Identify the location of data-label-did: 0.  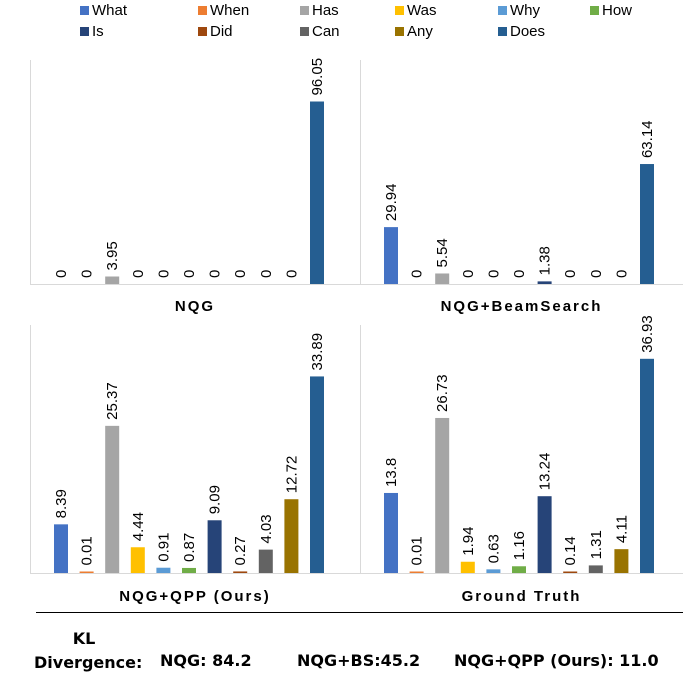
(570, 274).